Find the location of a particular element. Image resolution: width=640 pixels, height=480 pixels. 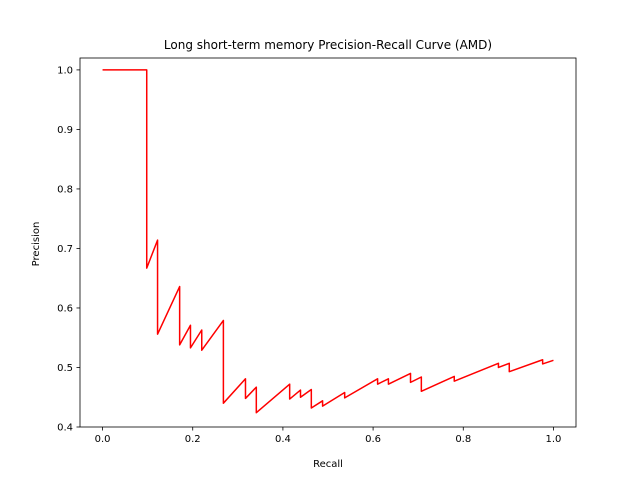

x-tick-label: 0.2 is located at coordinates (193, 439).